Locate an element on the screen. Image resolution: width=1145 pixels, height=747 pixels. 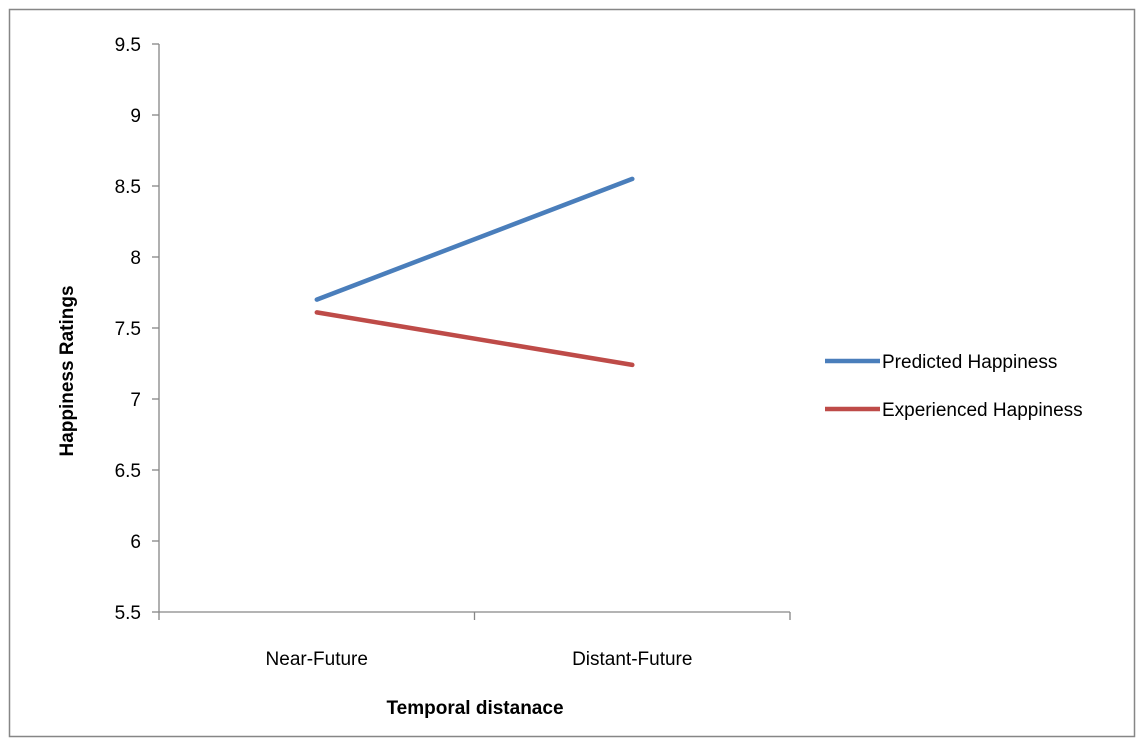
x-axis-title: Temporal distanace is located at coordinates (474, 708).